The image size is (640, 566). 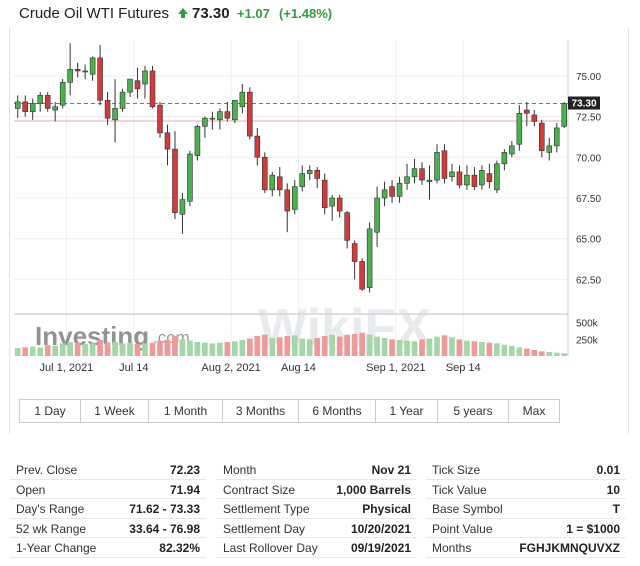 I want to click on price-tick-label: 70.00, so click(x=588, y=158).